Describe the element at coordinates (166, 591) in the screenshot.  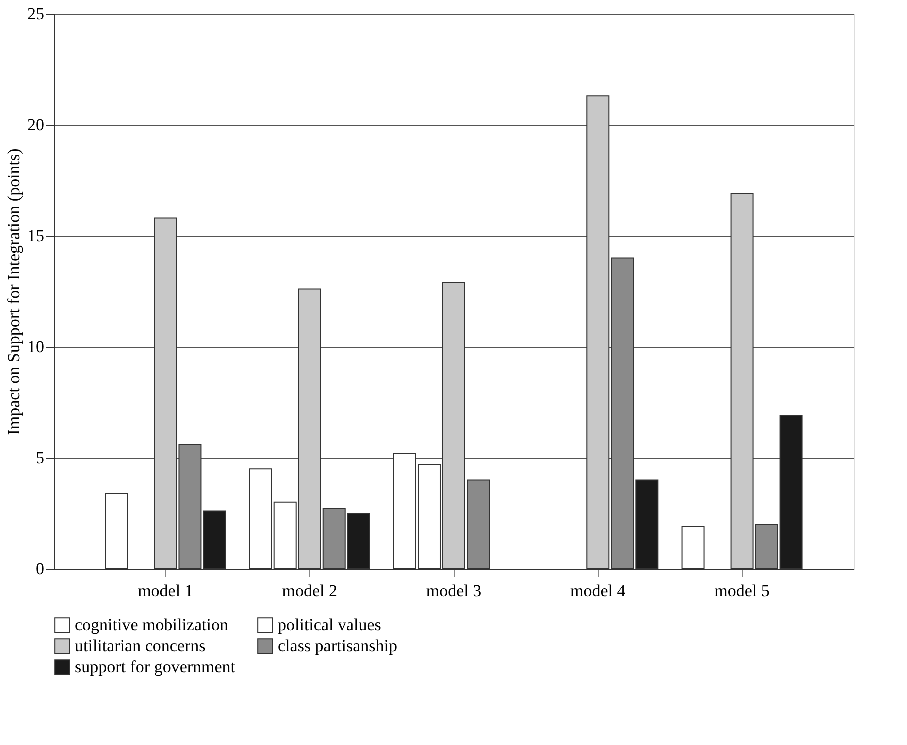
I see `x-tick-label: model 1` at that location.